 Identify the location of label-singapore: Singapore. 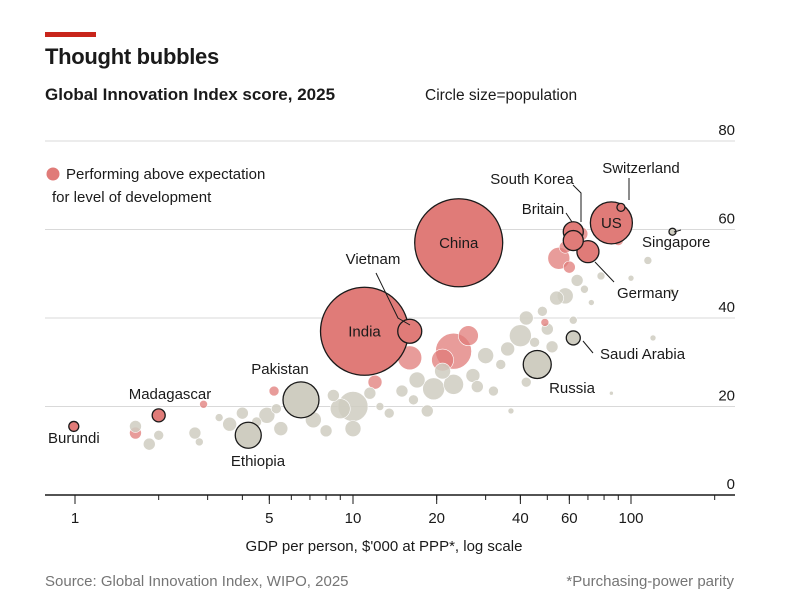
(676, 242).